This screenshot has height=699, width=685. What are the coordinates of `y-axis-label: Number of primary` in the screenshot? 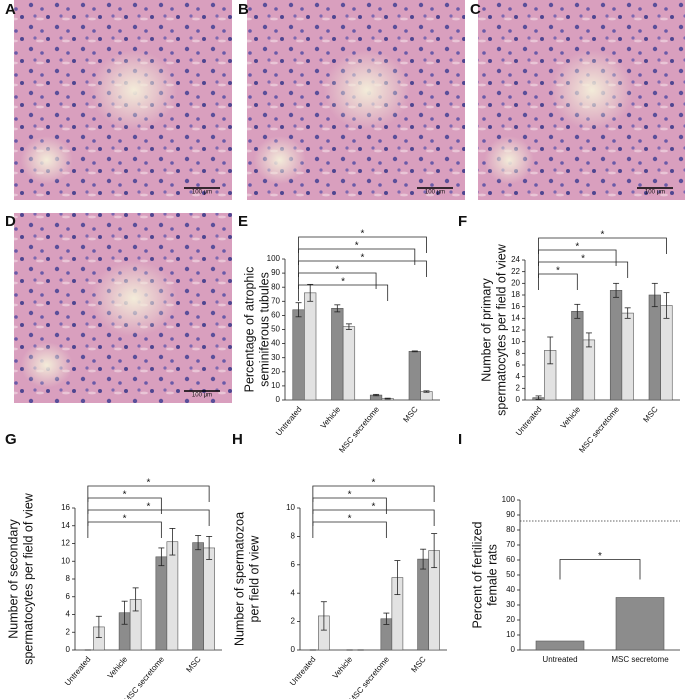 It's located at (486, 330).